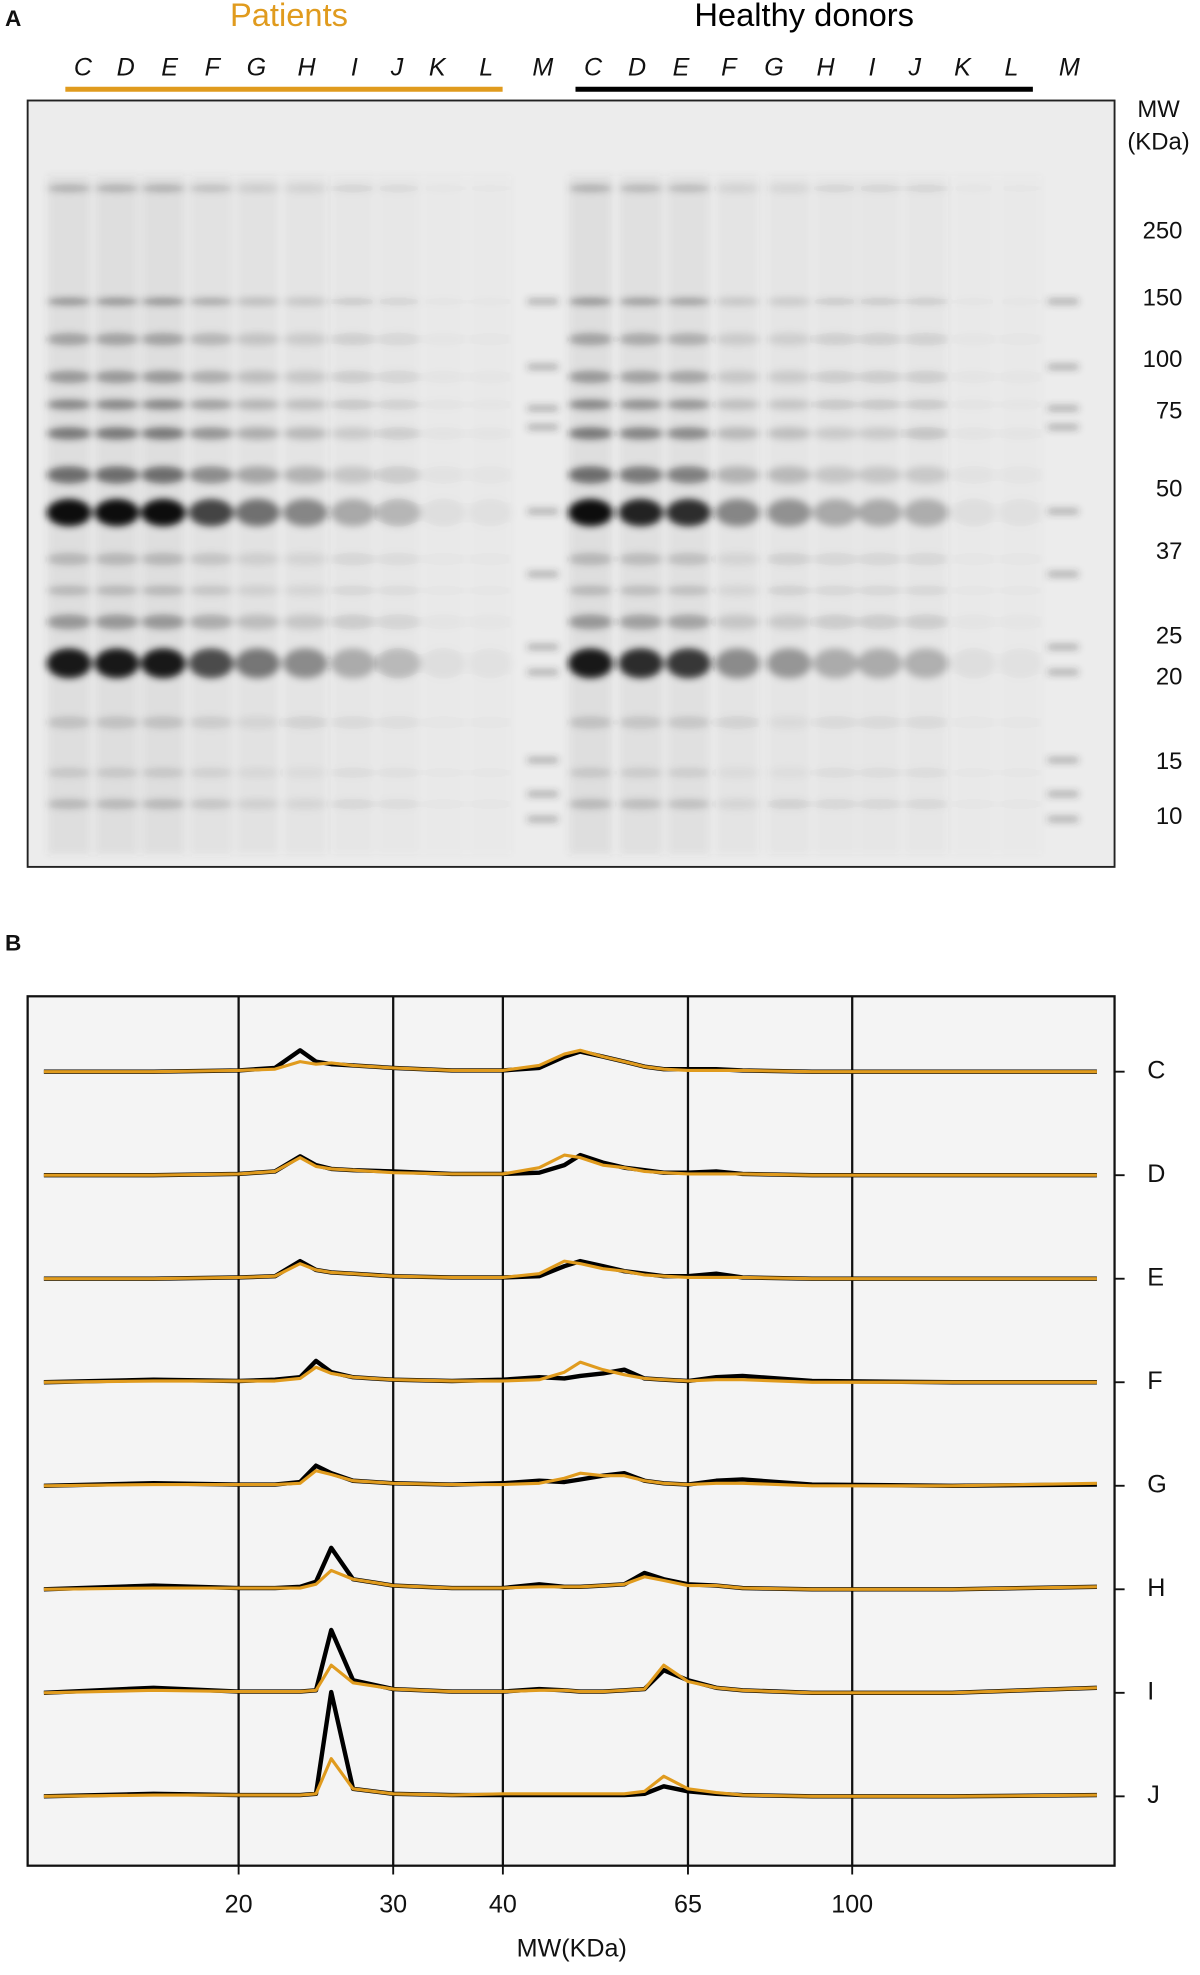 Image resolution: width=1200 pixels, height=1975 pixels. What do you see at coordinates (852, 1905) in the screenshot?
I see `x-tick-label: 100` at bounding box center [852, 1905].